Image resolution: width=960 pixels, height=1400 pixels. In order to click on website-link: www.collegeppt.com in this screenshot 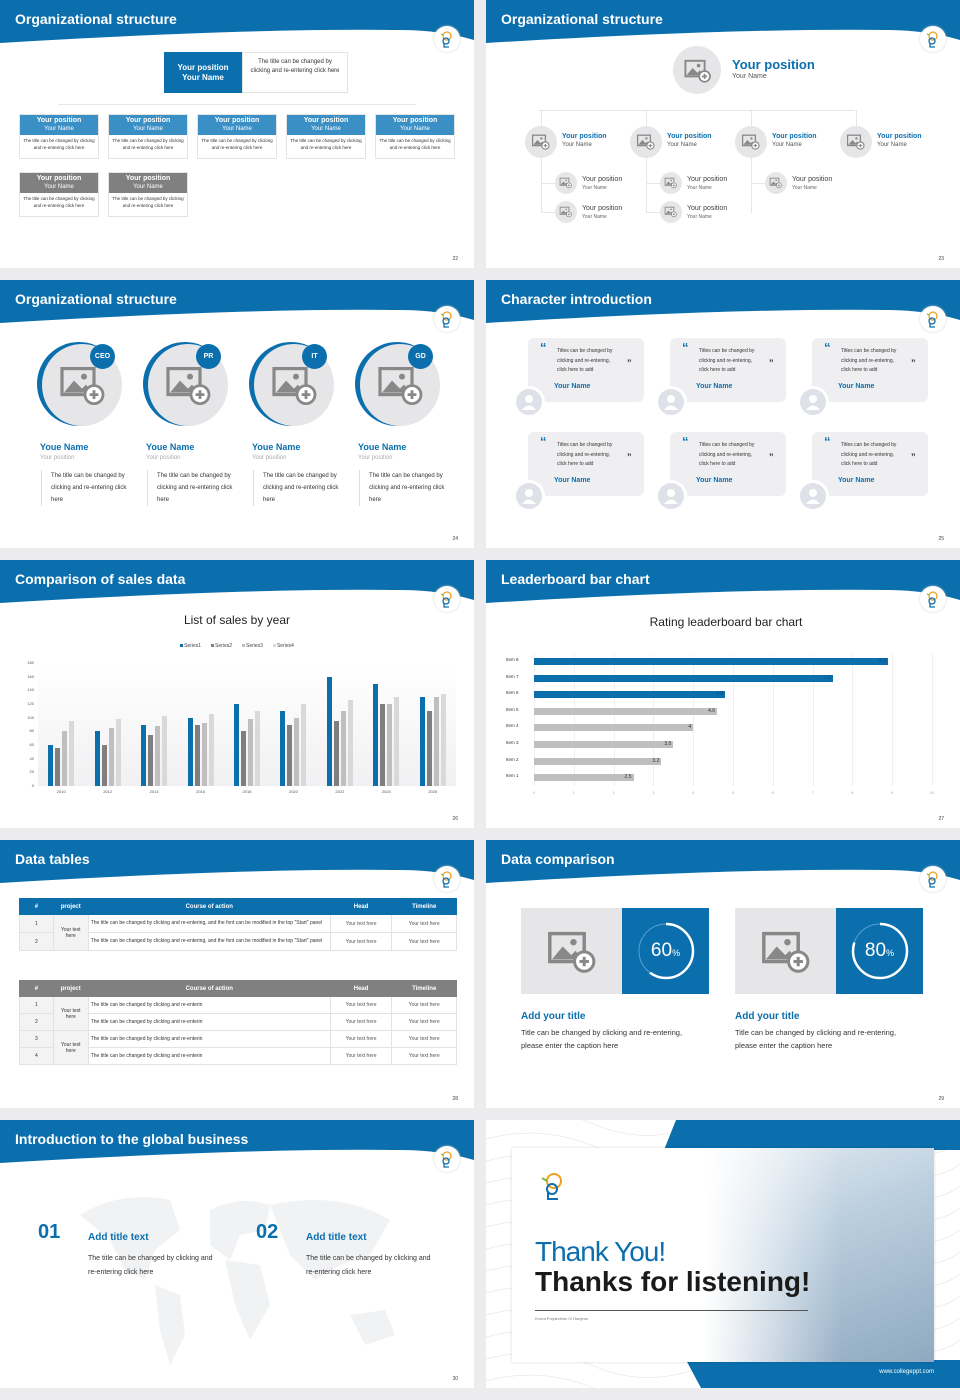, I will do `click(906, 1372)`.